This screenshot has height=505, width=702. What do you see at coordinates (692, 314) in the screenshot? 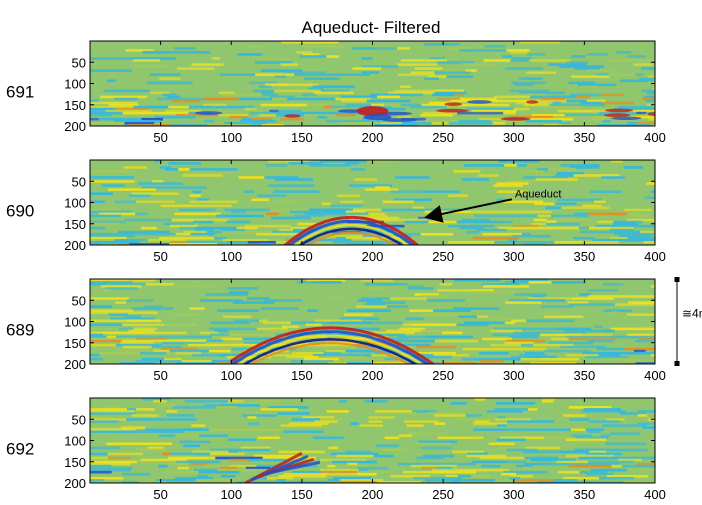
I see `scale-bar-label: ≅4m` at bounding box center [692, 314].